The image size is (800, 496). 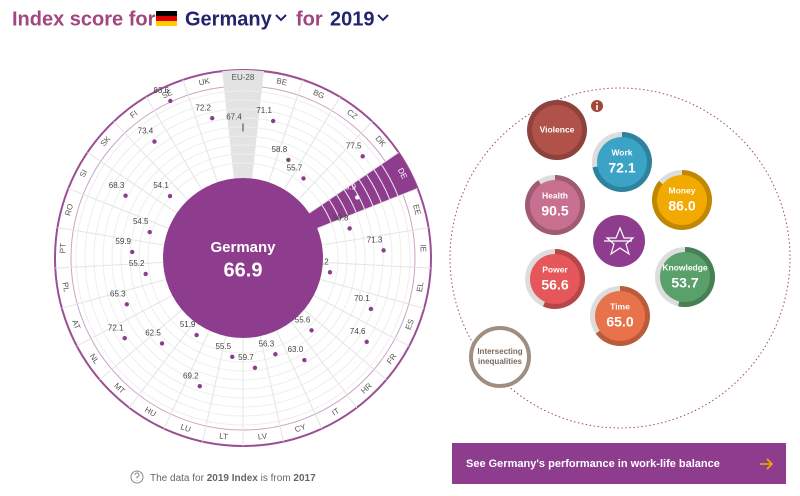 What do you see at coordinates (341, 218) in the screenshot?
I see `value-label: 59.8` at bounding box center [341, 218].